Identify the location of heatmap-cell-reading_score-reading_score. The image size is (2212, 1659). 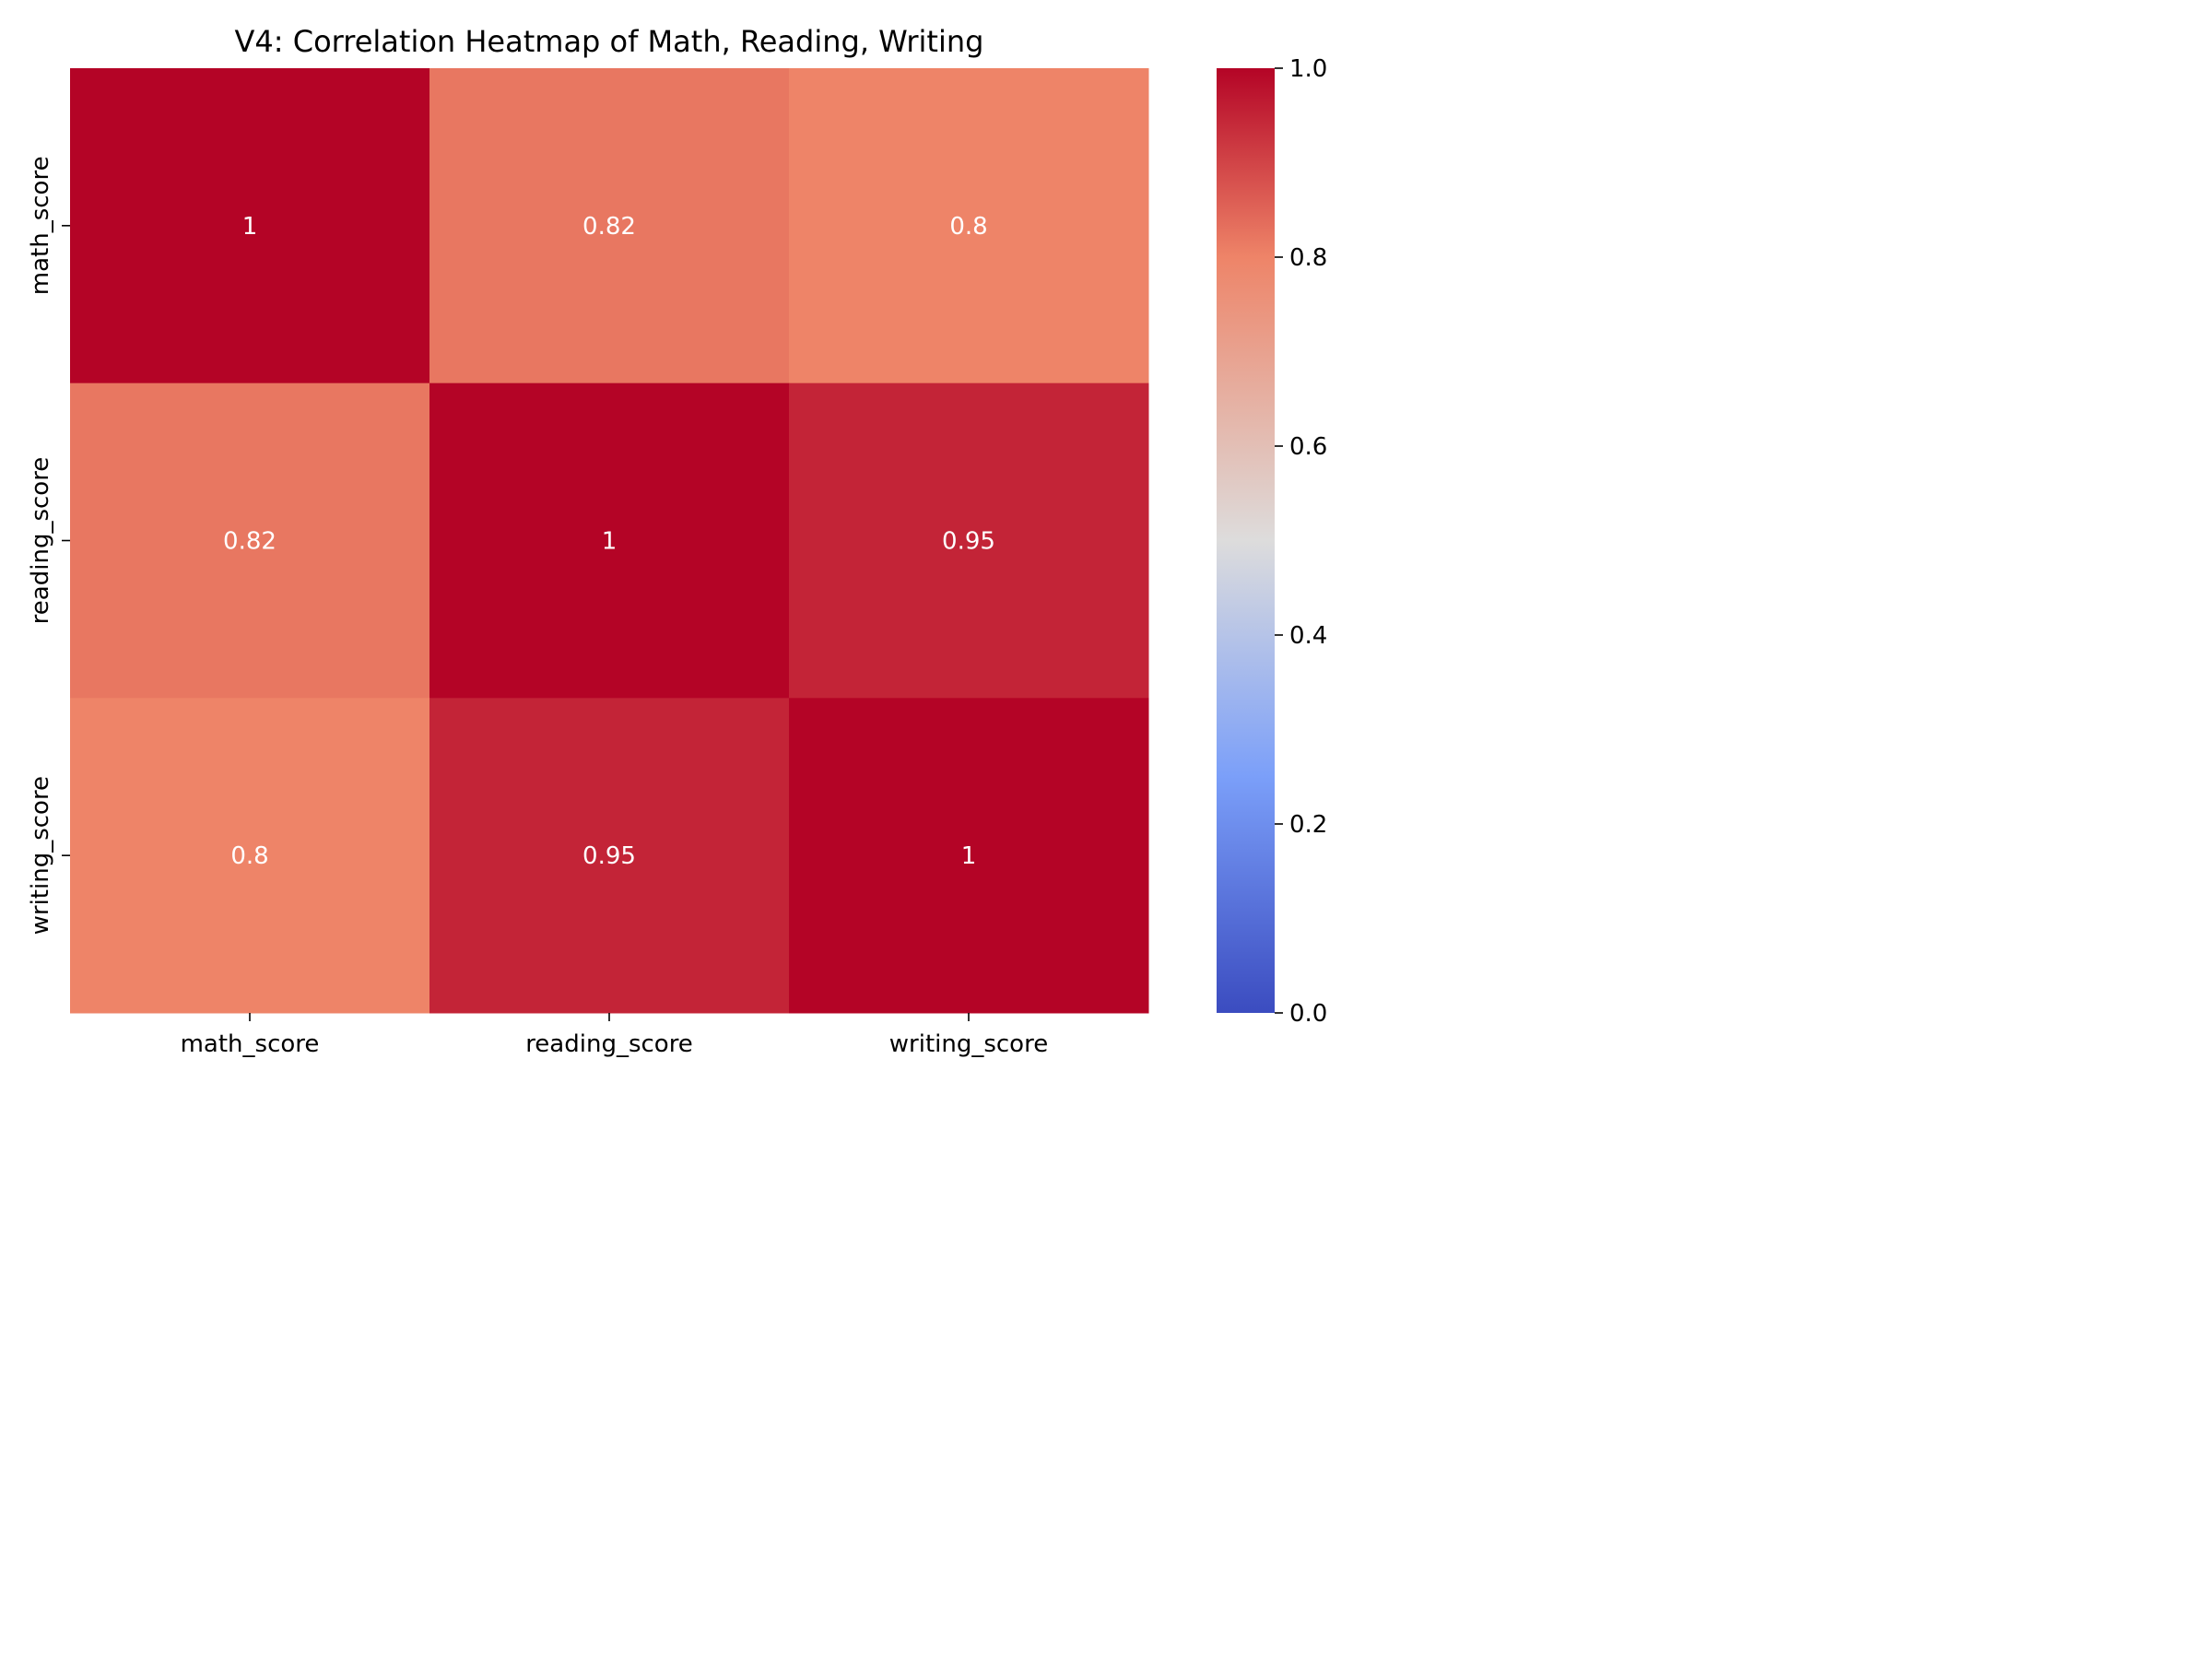
(609, 540).